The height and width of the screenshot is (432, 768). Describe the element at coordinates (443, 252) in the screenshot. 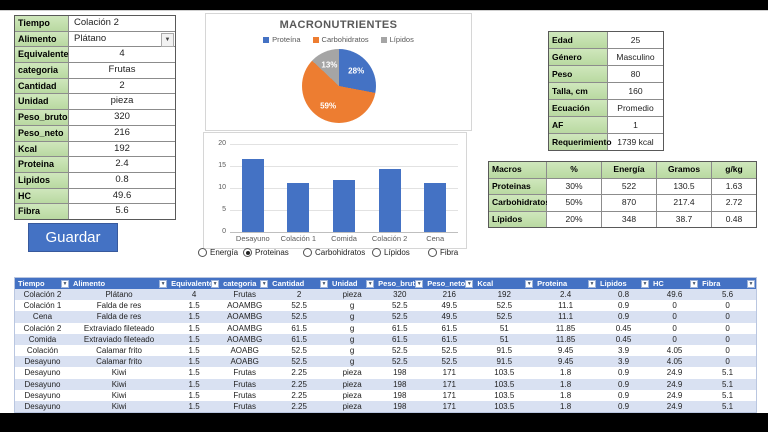

I see `metric-radio-fibra: Fibra` at that location.